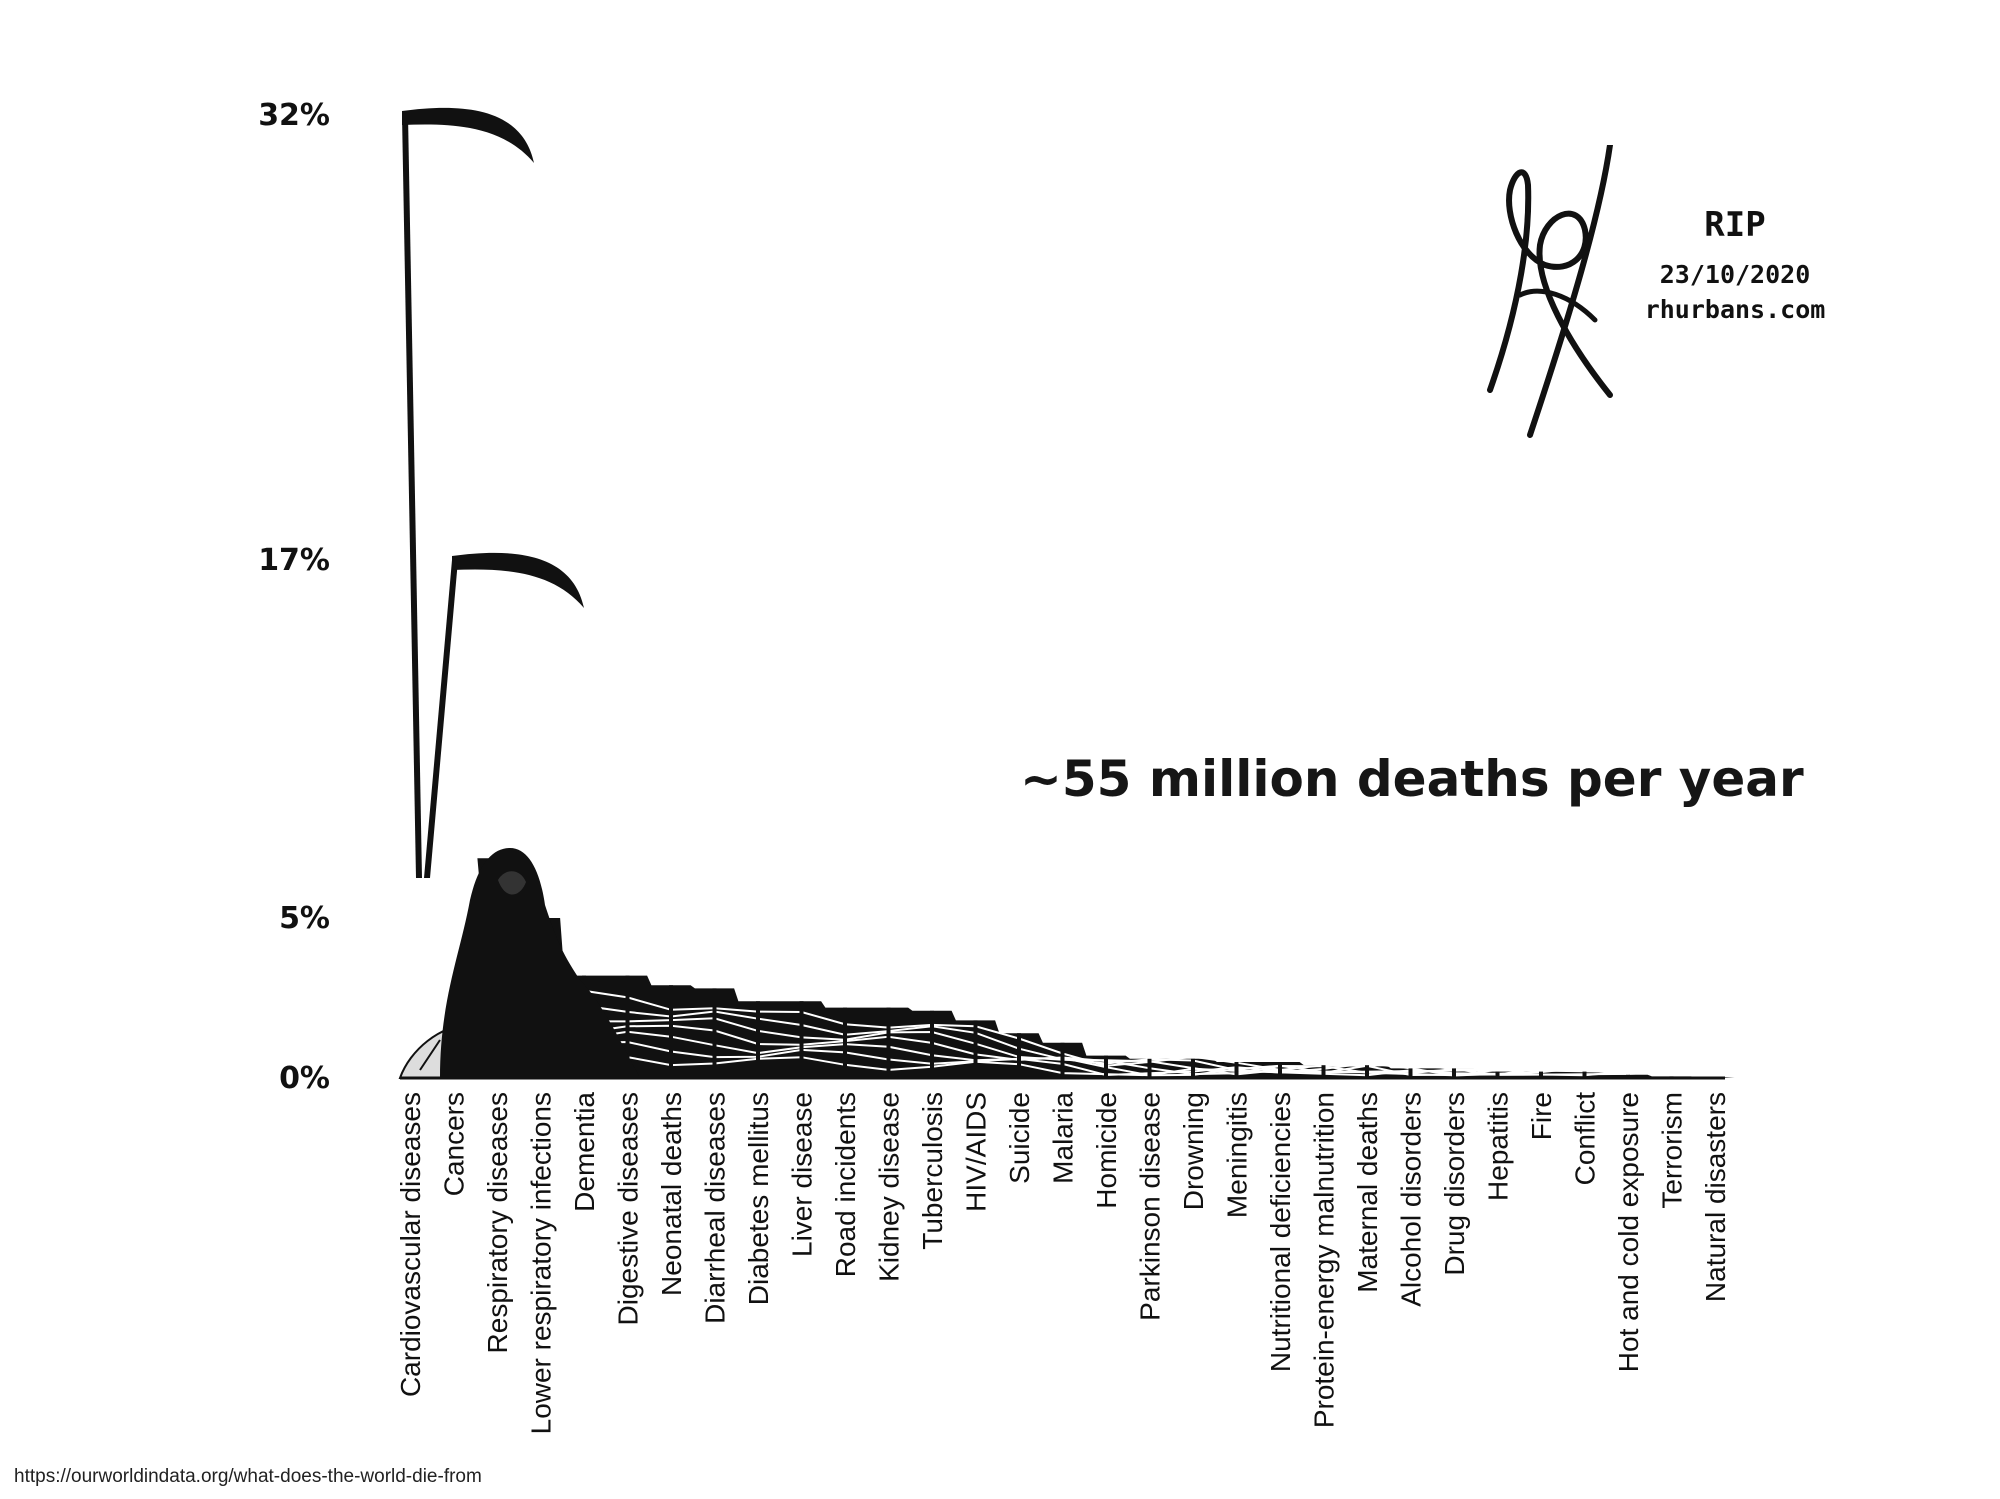 Image resolution: width=2000 pixels, height=1499 pixels. What do you see at coordinates (1367, 1071) in the screenshot?
I see `bar-maternal-deaths` at bounding box center [1367, 1071].